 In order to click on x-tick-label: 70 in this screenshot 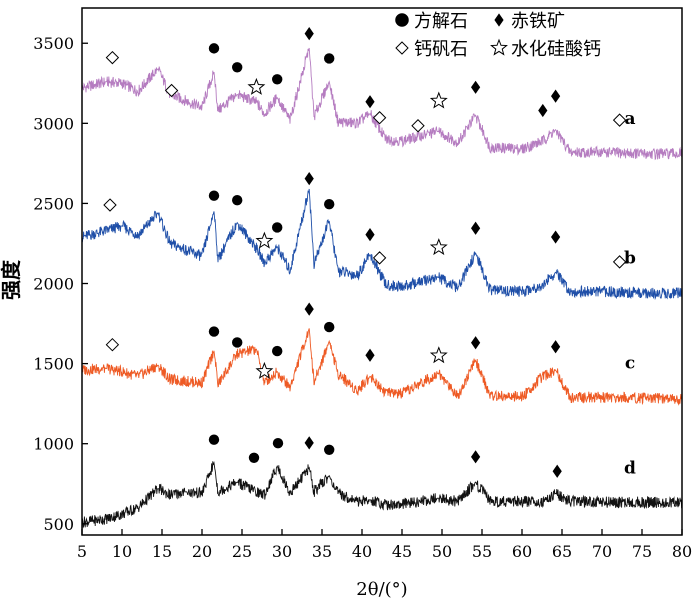, I will do `click(602, 551)`.